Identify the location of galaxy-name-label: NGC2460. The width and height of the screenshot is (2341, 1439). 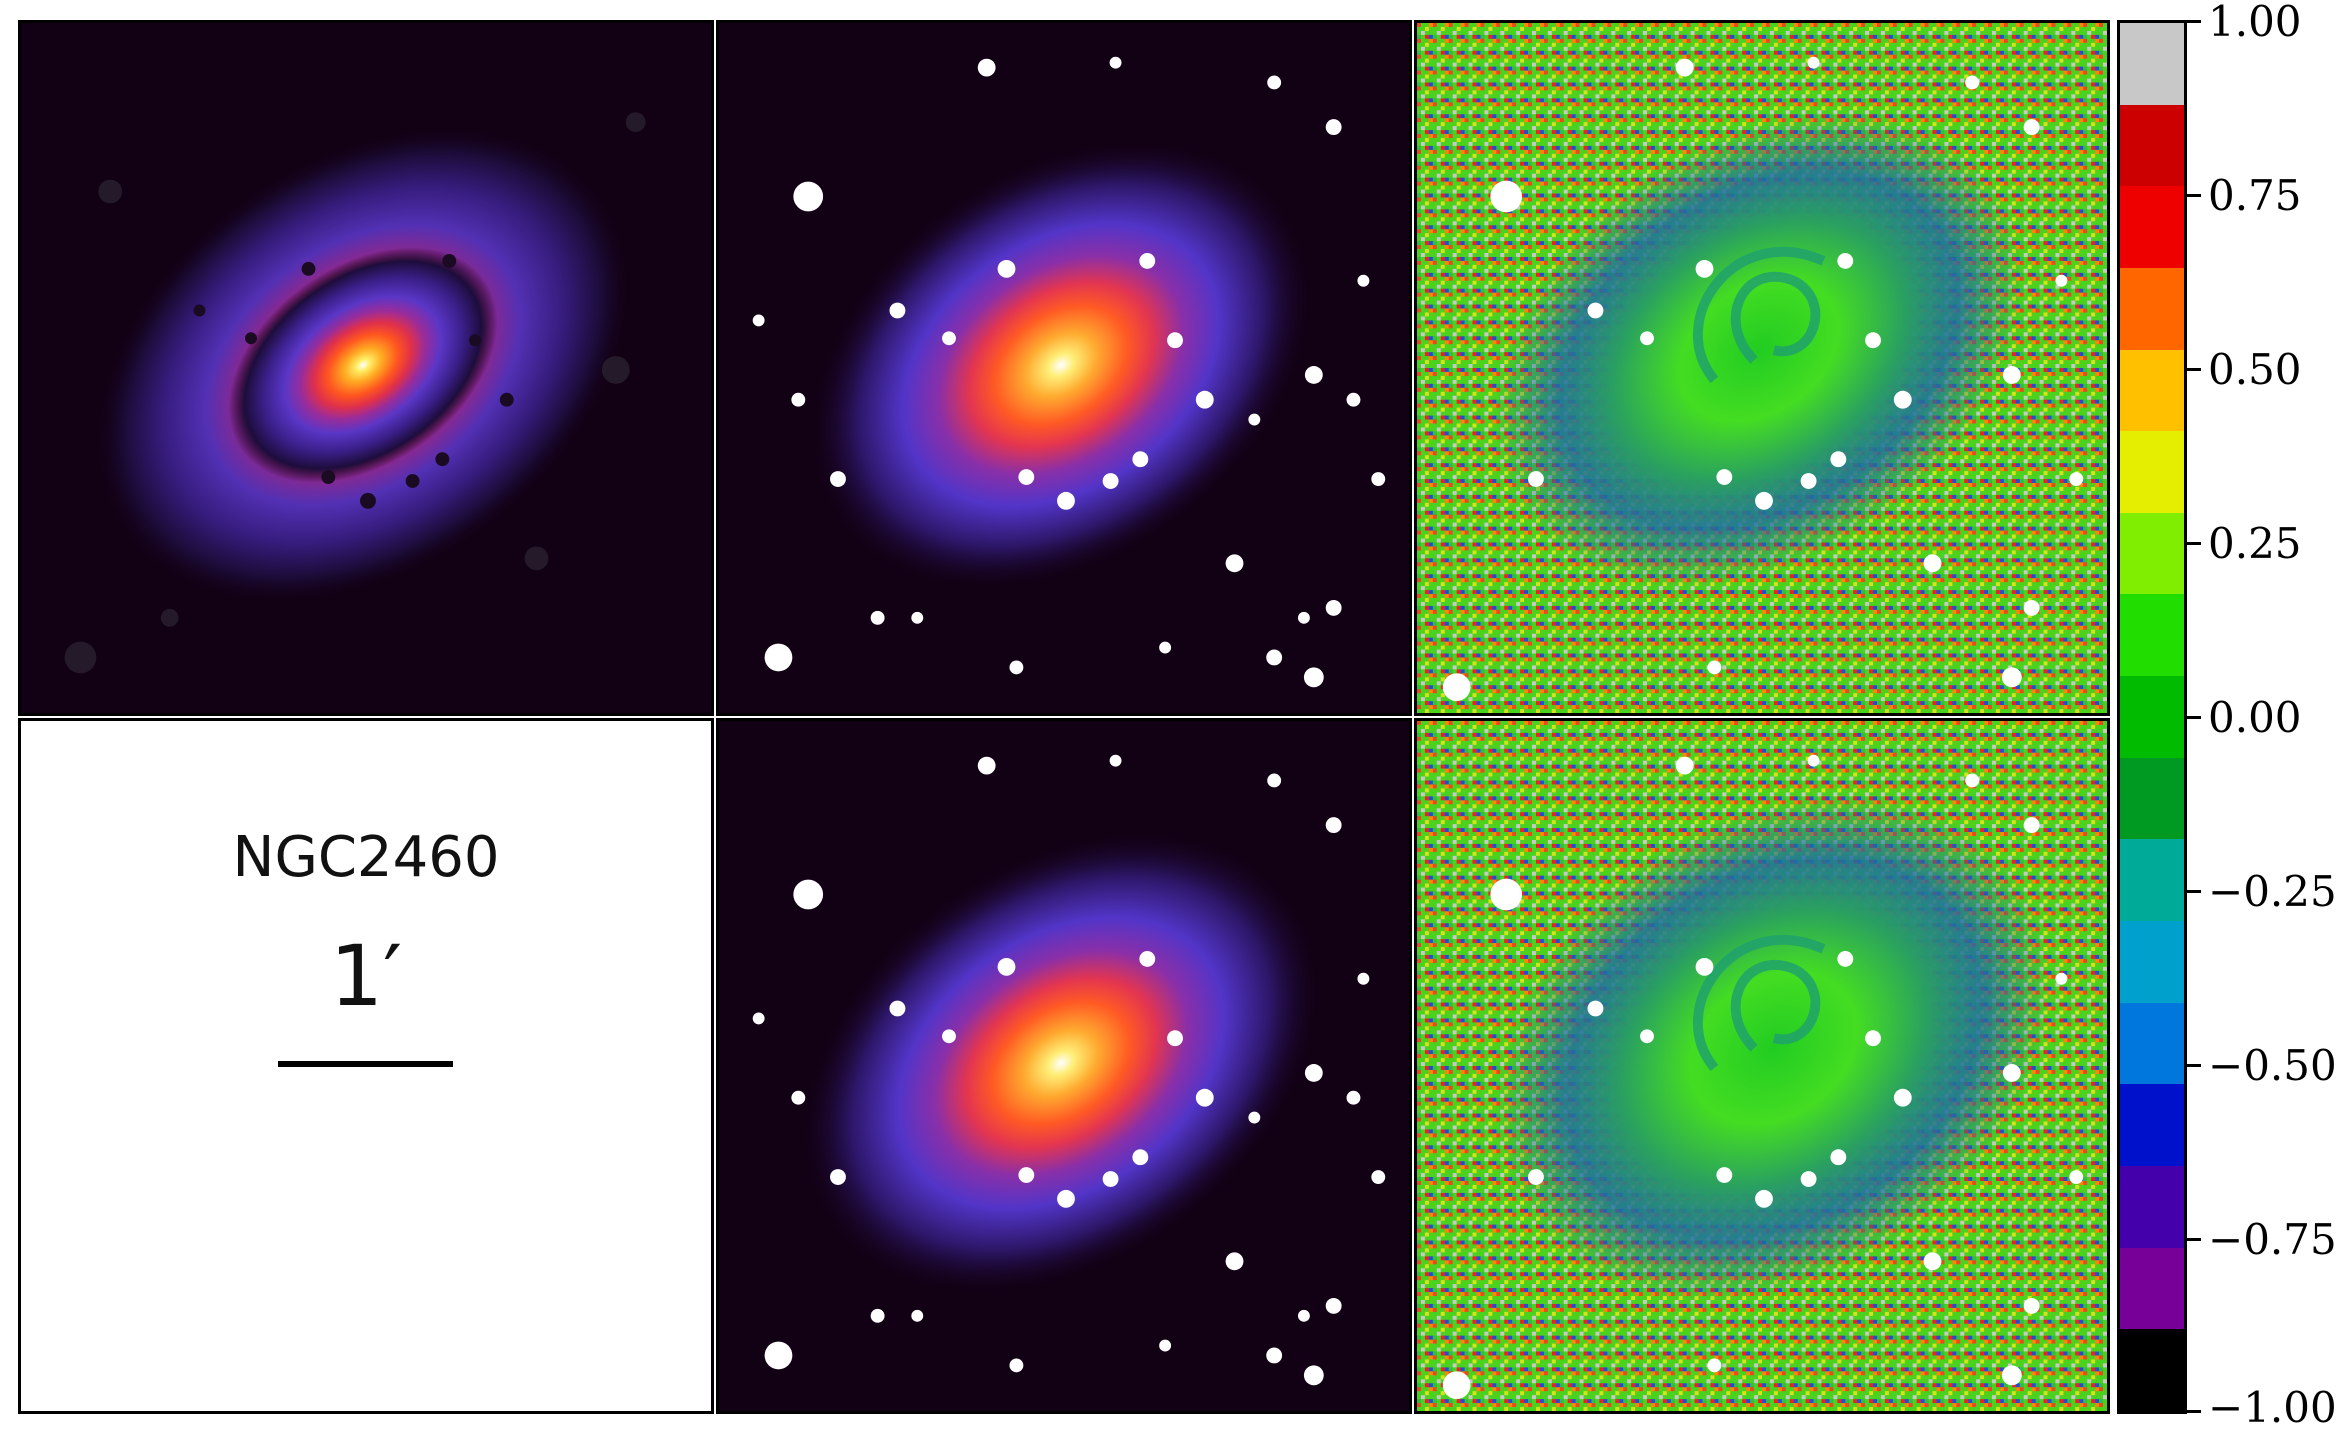
(366, 857).